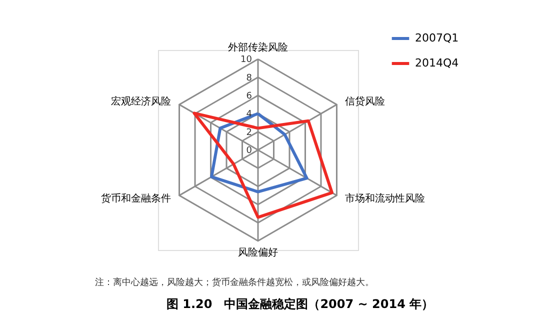  I want to click on y-tick-label: 10, so click(246, 60).